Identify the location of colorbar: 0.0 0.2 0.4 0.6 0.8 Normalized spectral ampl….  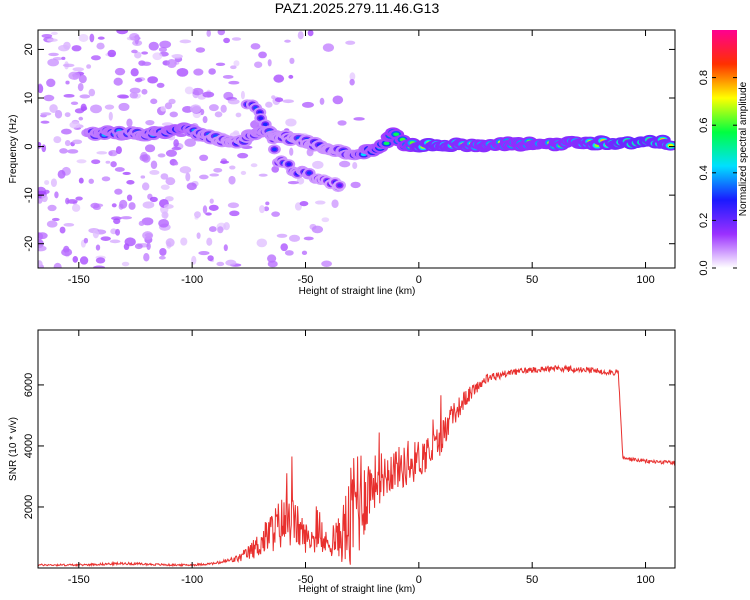
(723, 153).